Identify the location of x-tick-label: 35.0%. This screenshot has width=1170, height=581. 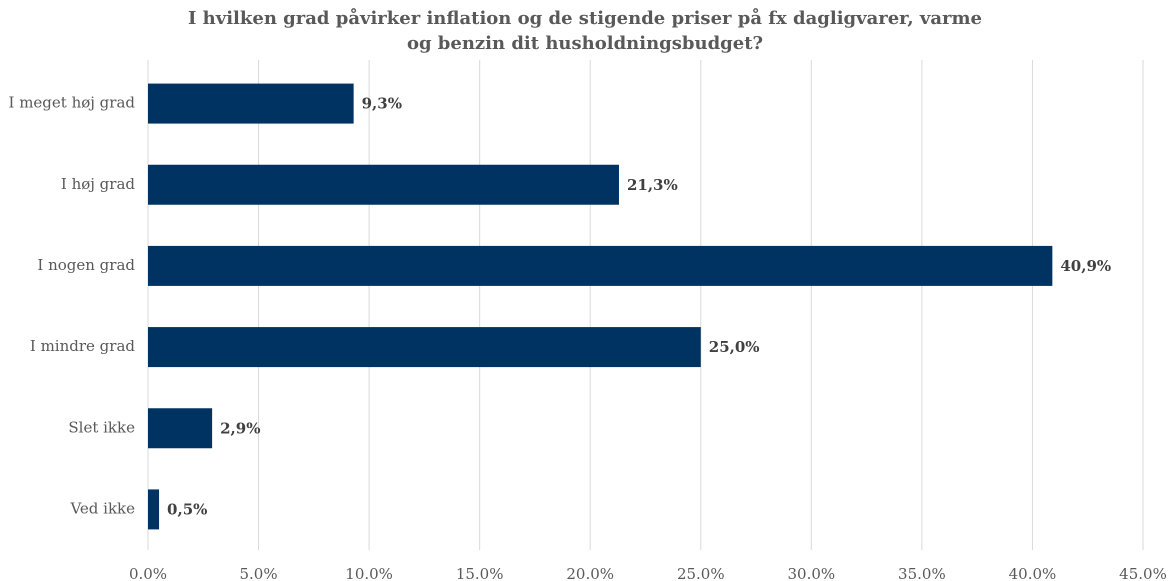
(922, 573).